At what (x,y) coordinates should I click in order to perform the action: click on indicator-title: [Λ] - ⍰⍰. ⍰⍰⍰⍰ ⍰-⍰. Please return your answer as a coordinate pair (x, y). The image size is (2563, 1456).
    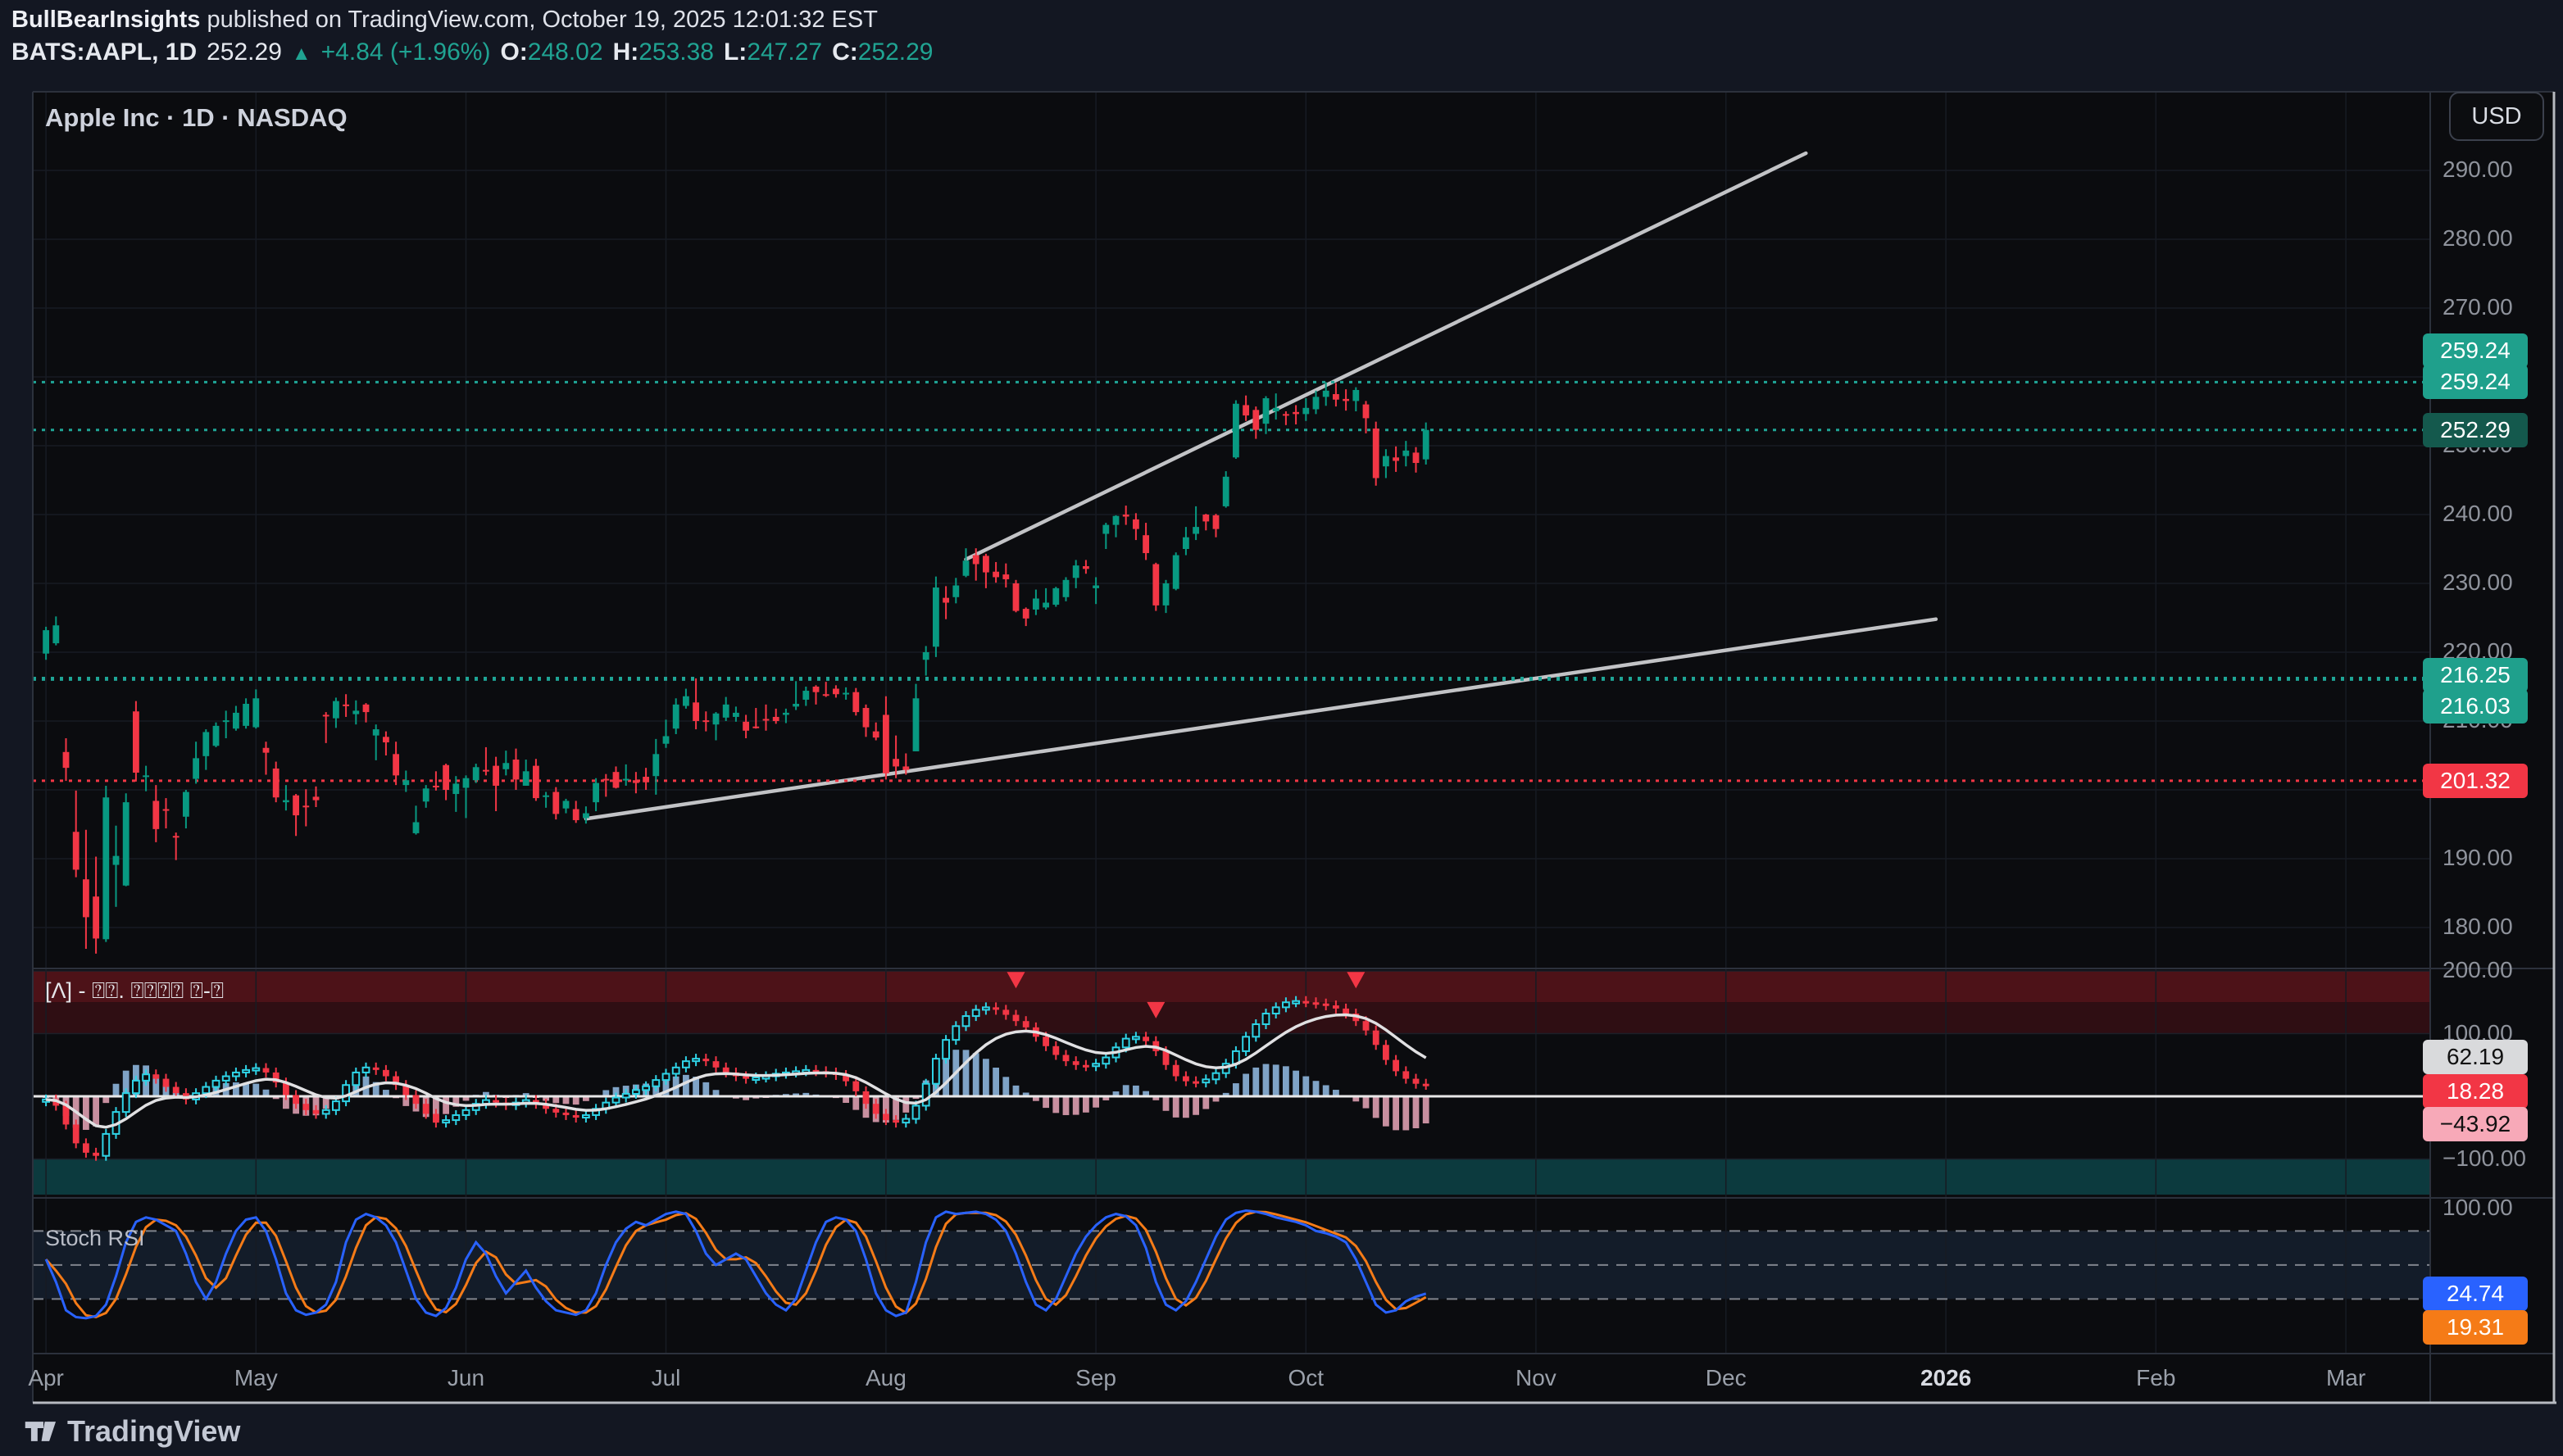
    Looking at the image, I should click on (135, 991).